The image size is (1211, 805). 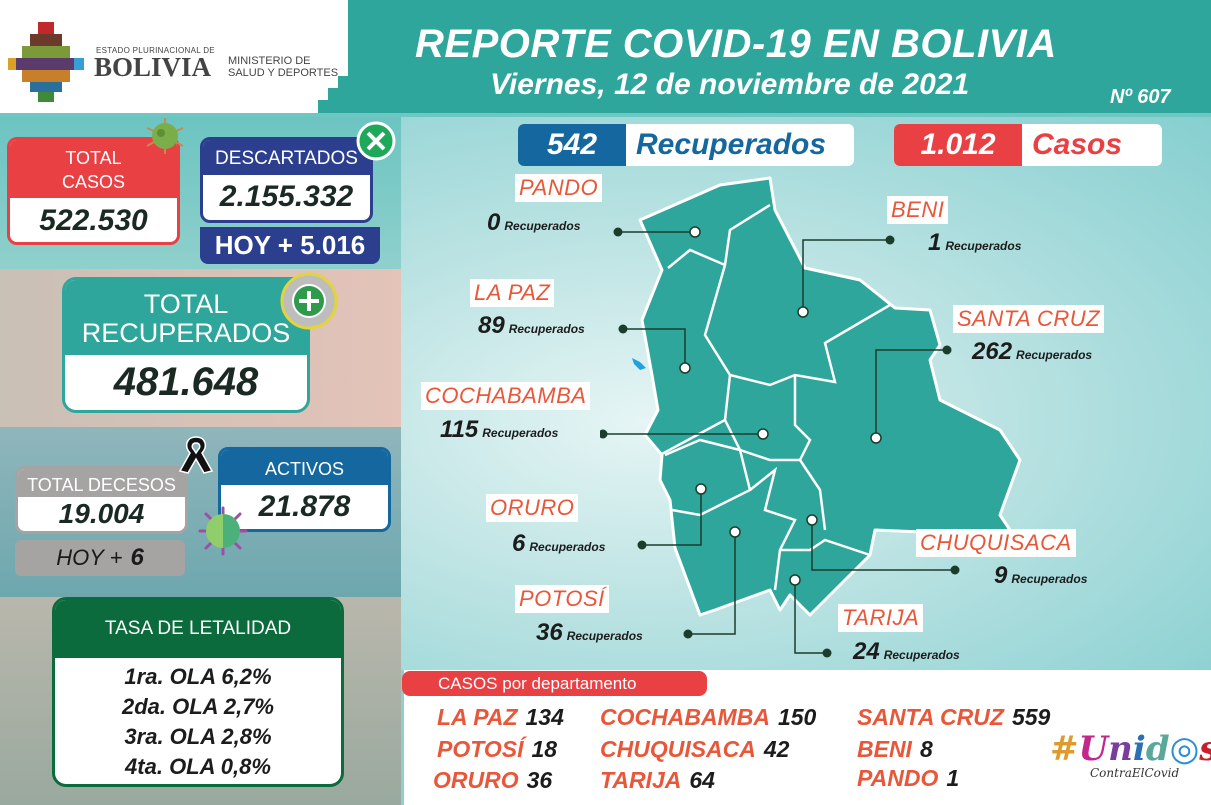 I want to click on bolivia-emblem-icon, so click(x=46, y=62).